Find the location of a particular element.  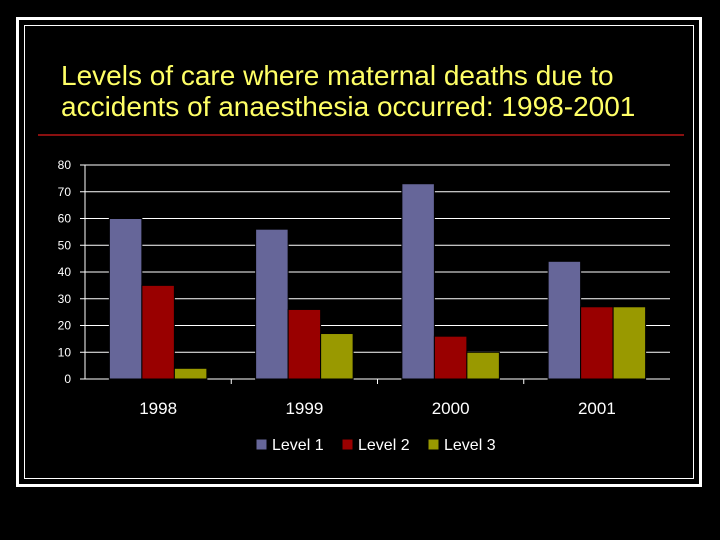

y-tick-label: 60 is located at coordinates (65, 219).